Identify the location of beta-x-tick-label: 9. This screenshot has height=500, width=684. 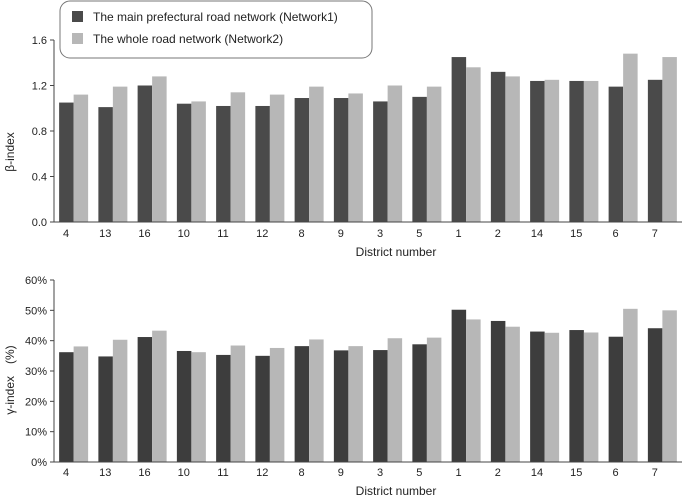
(341, 234).